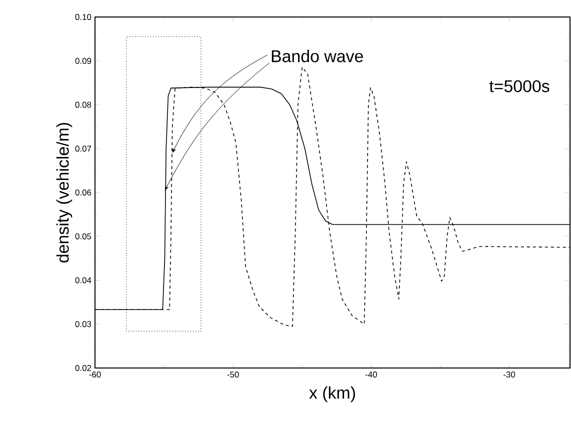  Describe the element at coordinates (83, 61) in the screenshot. I see `y-tick-label: 0.09` at that location.